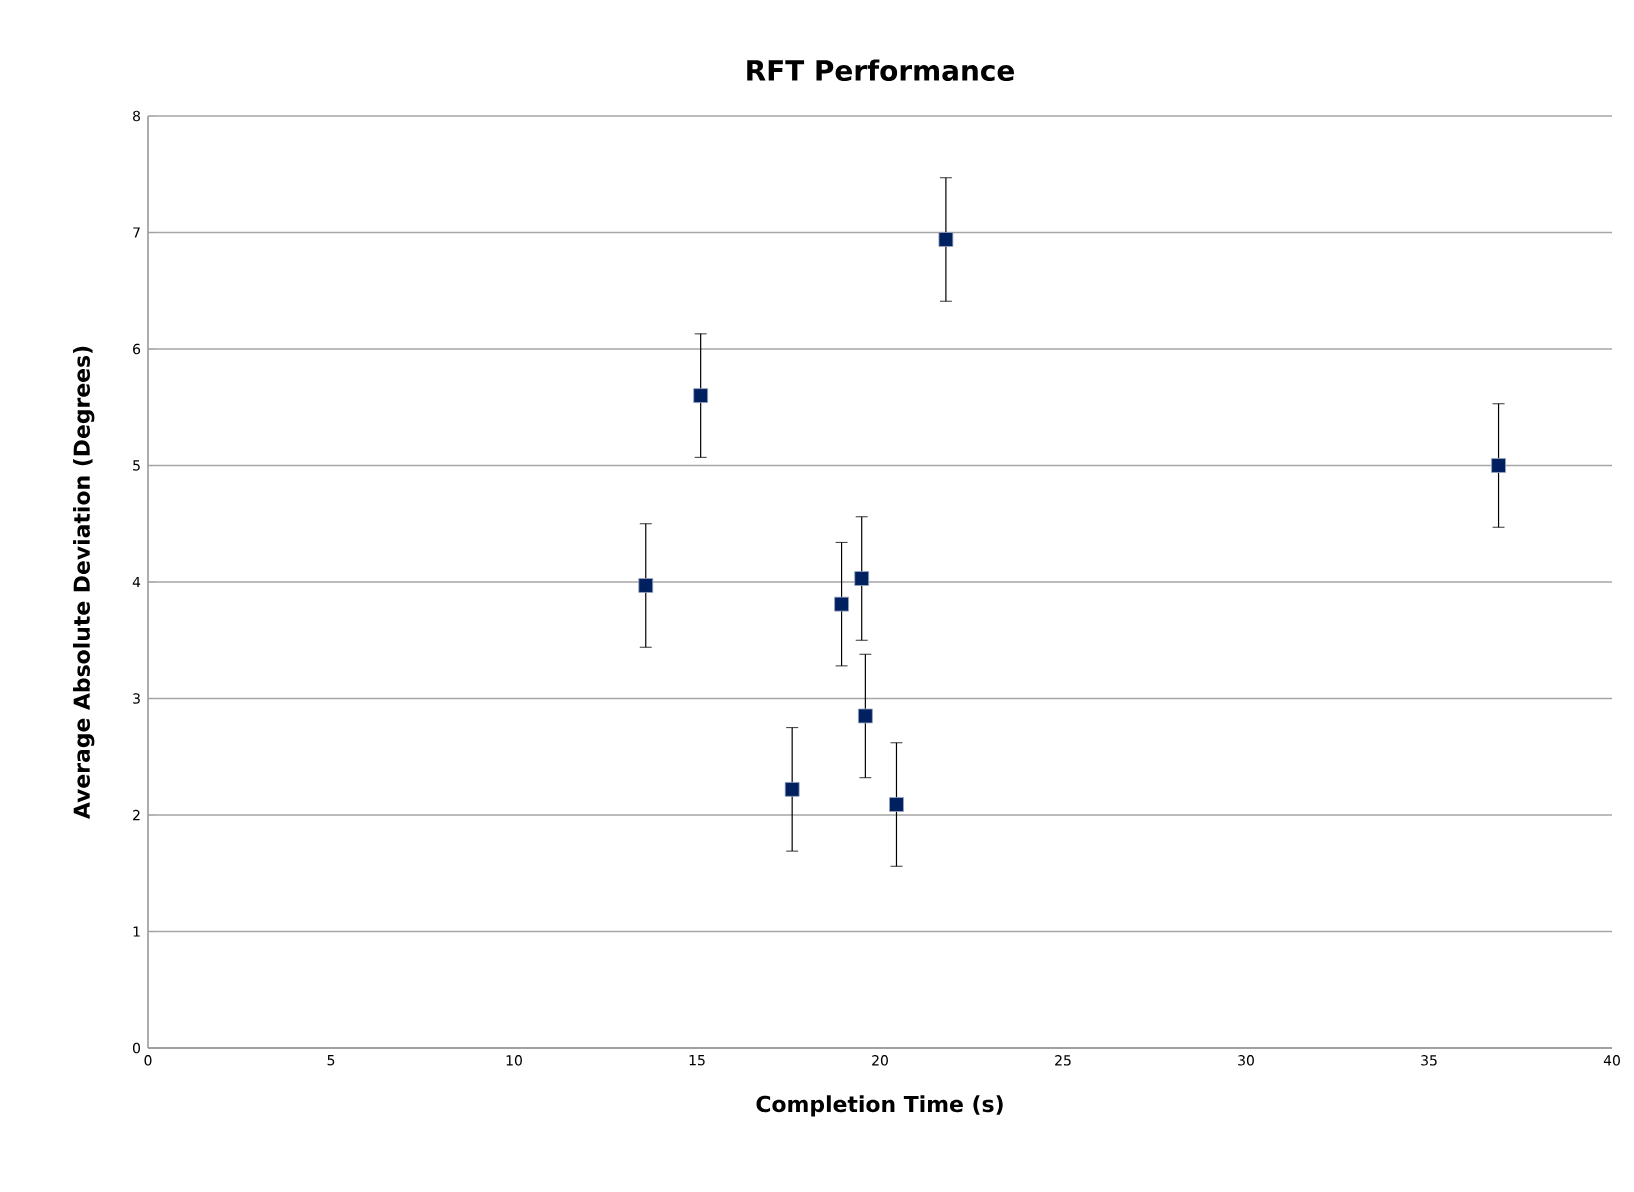  Describe the element at coordinates (880, 70) in the screenshot. I see `chart-title: RFT Performance` at that location.